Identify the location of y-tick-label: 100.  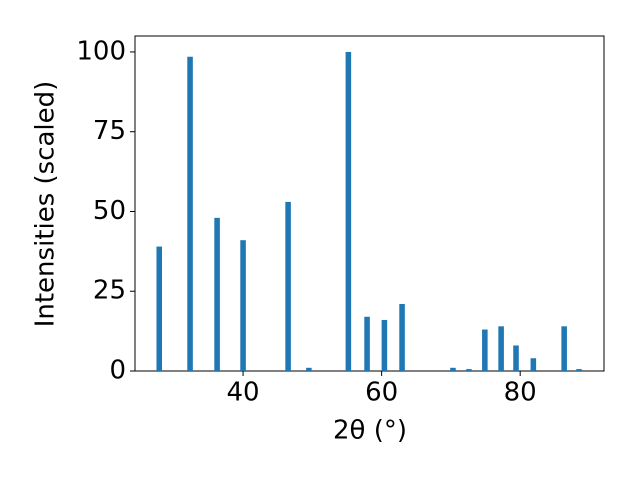
(101, 51).